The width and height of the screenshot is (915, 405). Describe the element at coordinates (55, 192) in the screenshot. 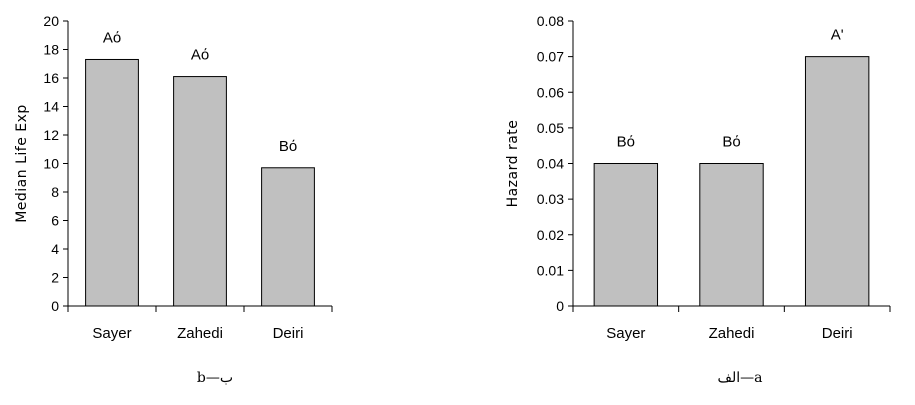

I see `y-tick-label: 8` at that location.